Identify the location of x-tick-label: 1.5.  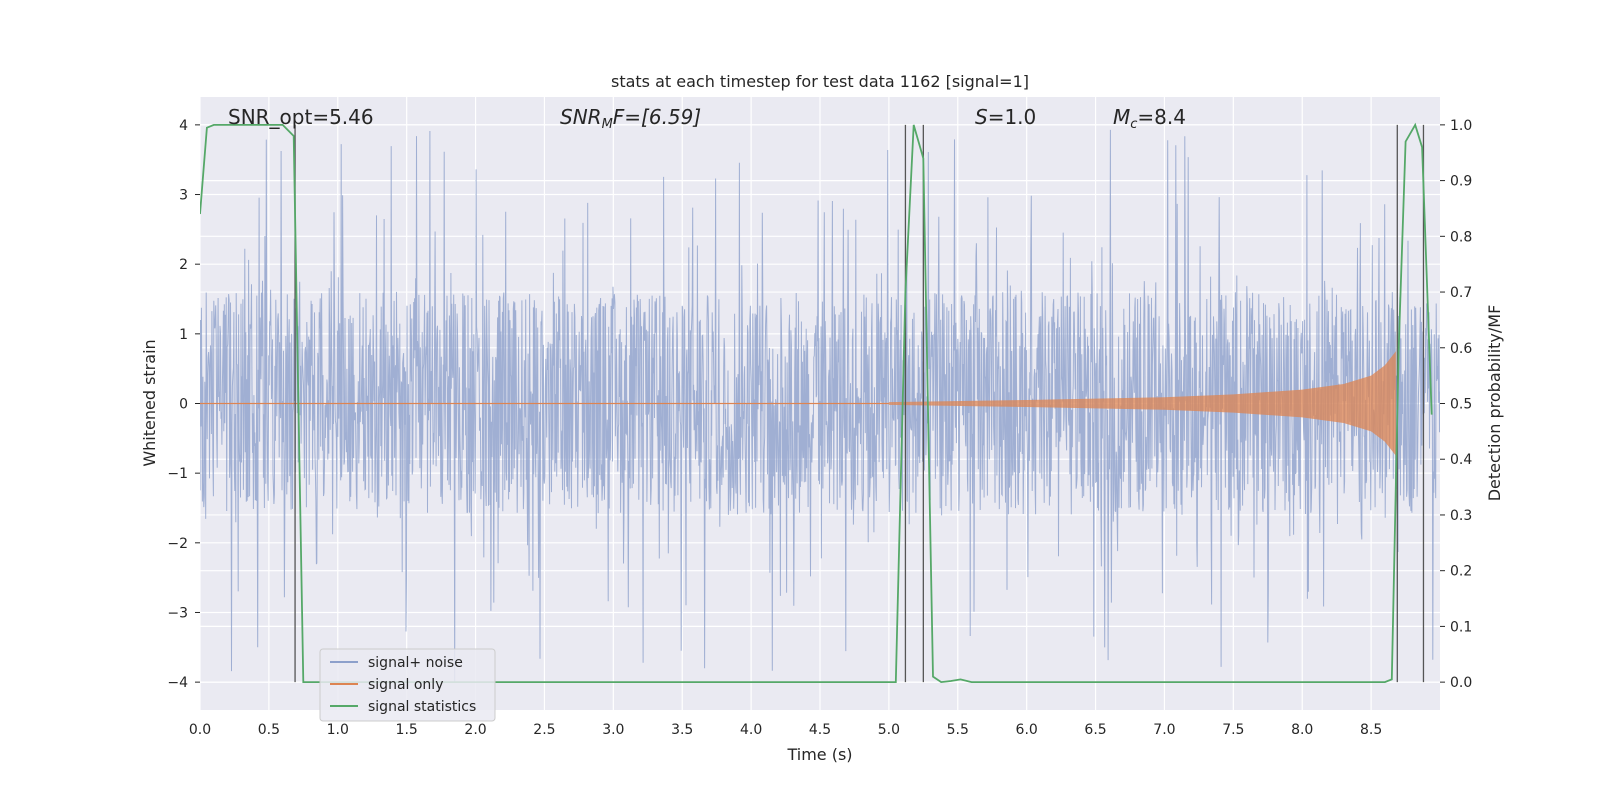
(407, 730).